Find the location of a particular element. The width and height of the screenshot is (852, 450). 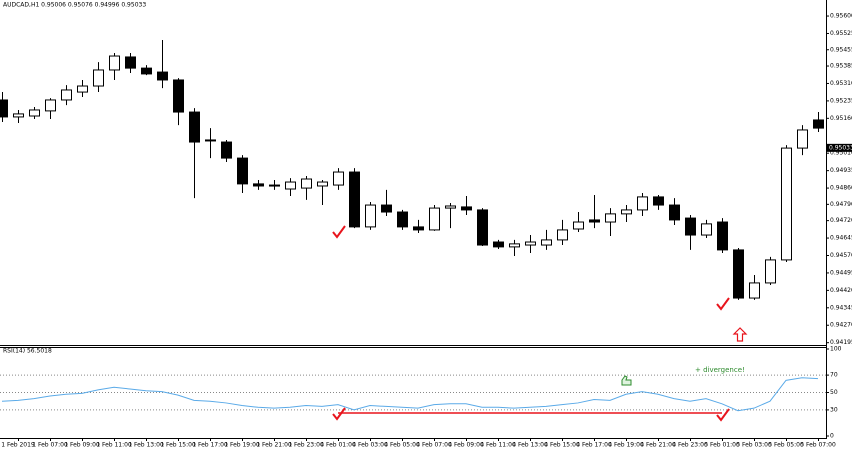

x-tick-label: 4 Feb 13:00 is located at coordinates (530, 445).